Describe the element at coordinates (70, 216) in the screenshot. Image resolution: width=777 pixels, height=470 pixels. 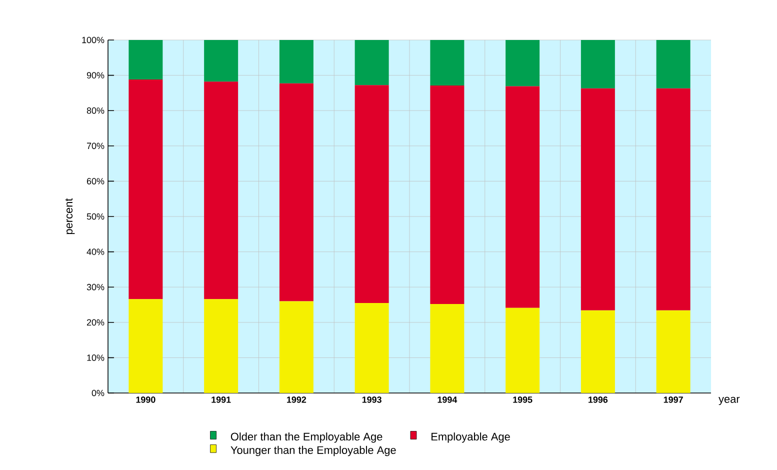
I see `y-axis-title: percent` at that location.